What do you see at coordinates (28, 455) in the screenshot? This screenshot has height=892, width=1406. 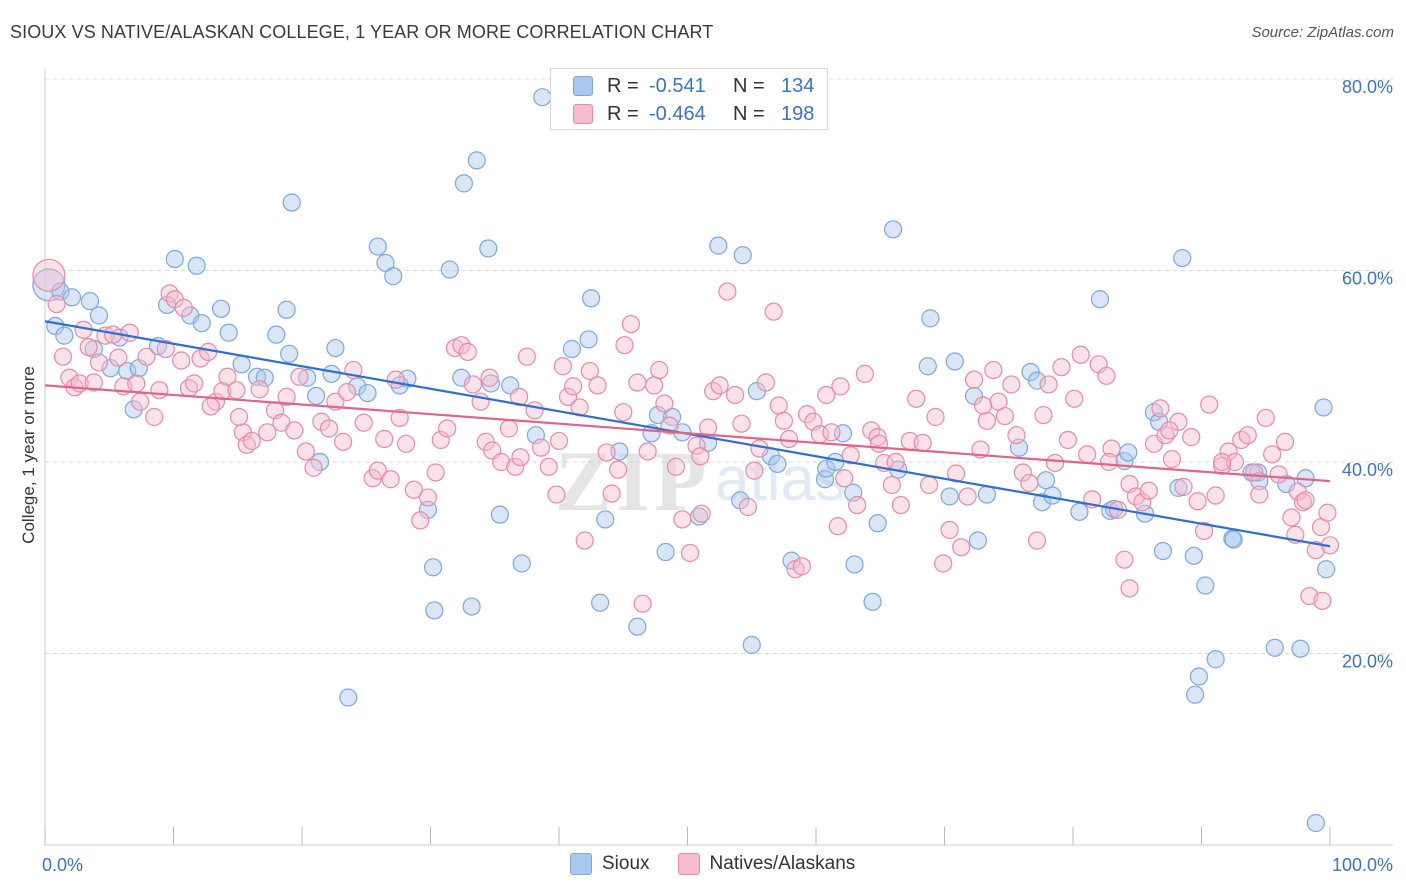 I see `y-axis-label: College, 1 year or more` at bounding box center [28, 455].